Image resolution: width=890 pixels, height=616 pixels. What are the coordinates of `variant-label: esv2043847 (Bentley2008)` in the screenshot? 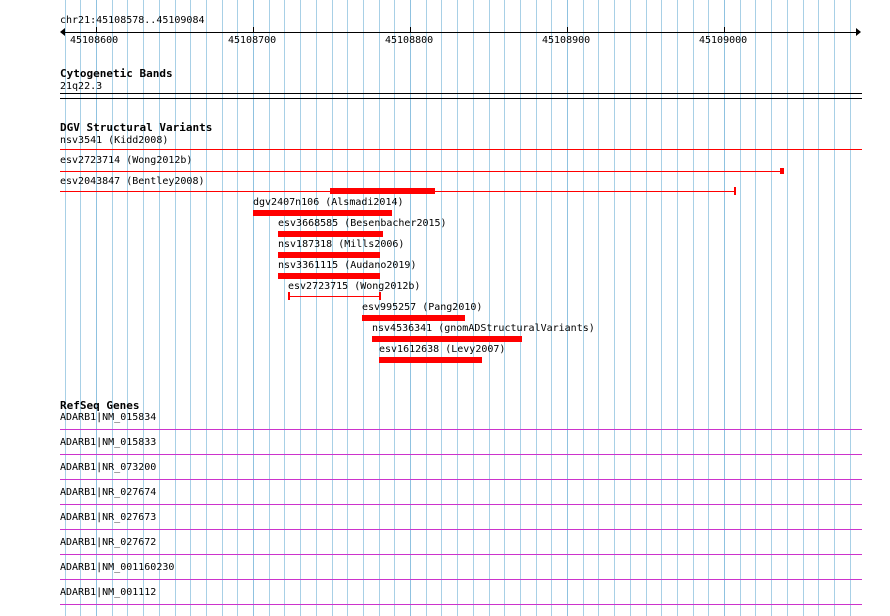 It's located at (132, 181).